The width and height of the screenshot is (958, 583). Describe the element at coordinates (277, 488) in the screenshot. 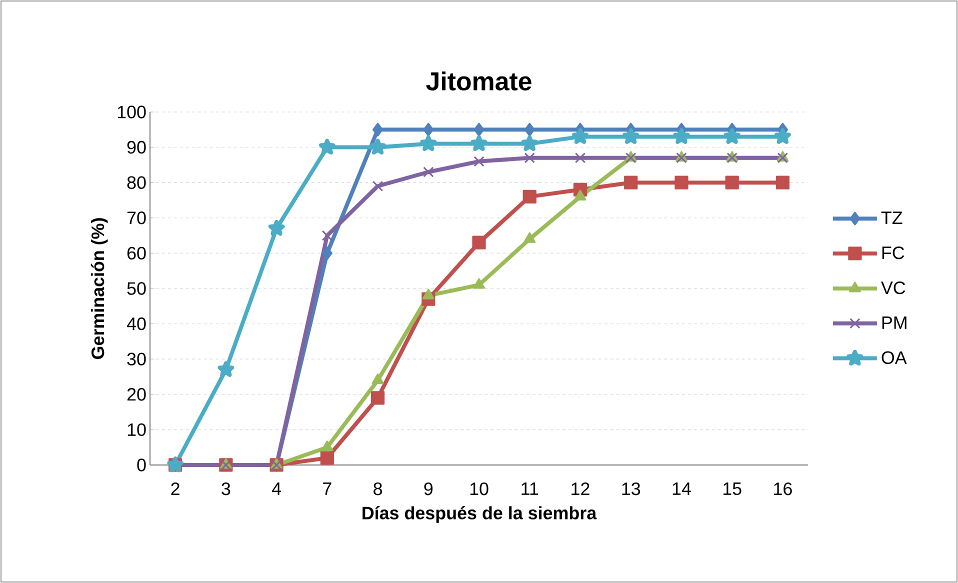

I see `x-tick-label: 4` at that location.